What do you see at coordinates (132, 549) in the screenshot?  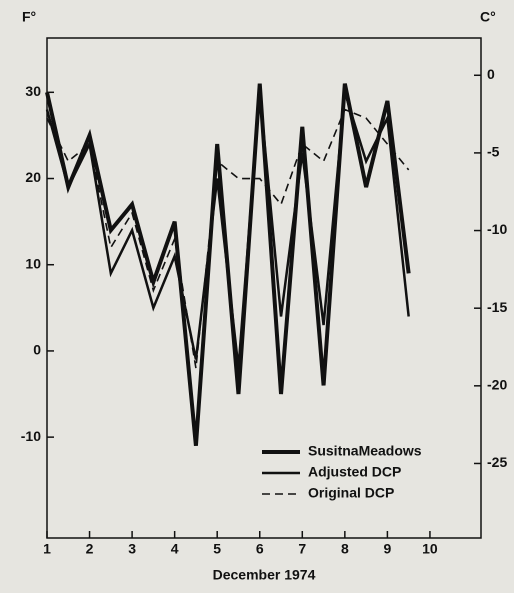 I see `x-tick-label: 3` at bounding box center [132, 549].